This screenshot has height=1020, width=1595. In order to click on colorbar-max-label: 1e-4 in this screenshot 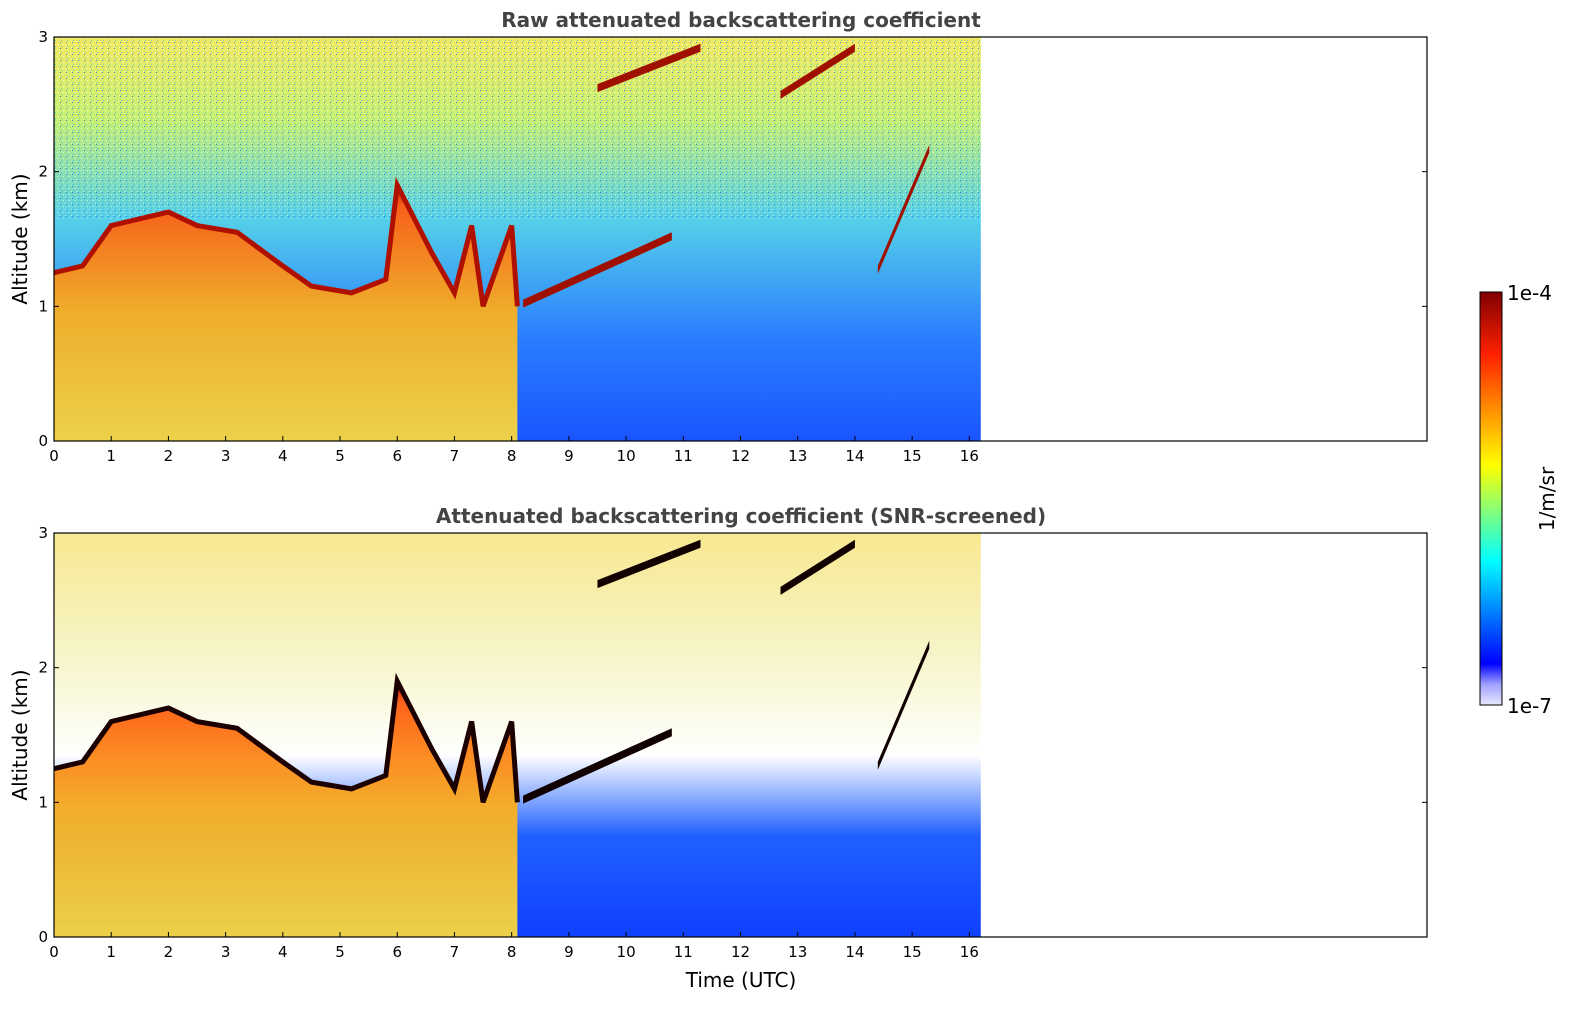, I will do `click(1529, 293)`.